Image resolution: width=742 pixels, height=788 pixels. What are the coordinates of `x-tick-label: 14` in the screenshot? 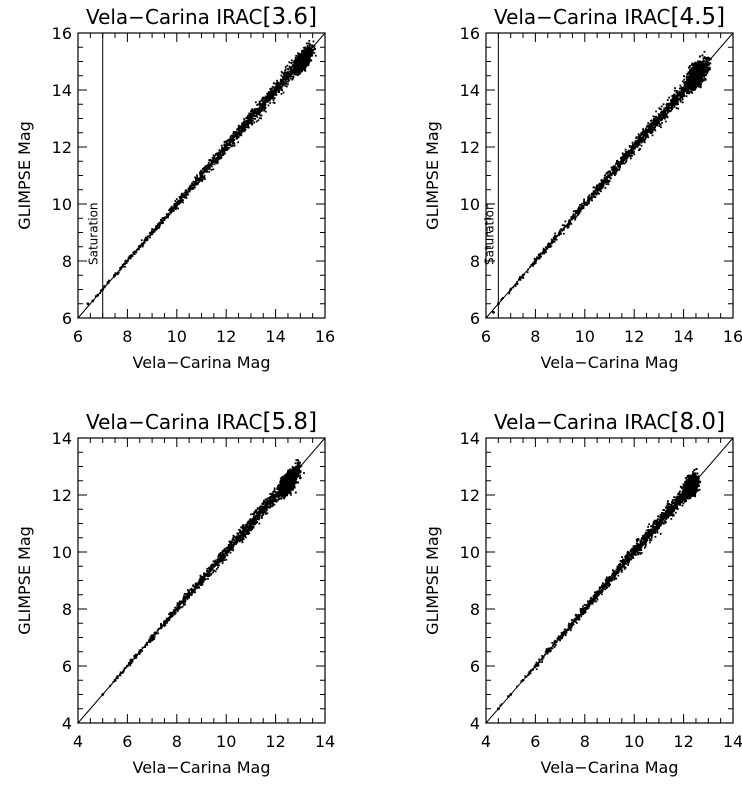 It's located at (275, 336).